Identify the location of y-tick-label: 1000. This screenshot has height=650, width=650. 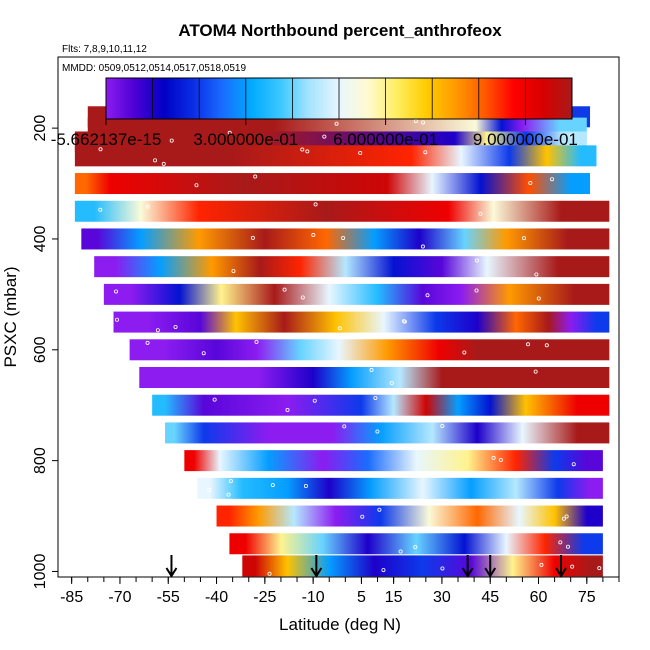
(40, 572).